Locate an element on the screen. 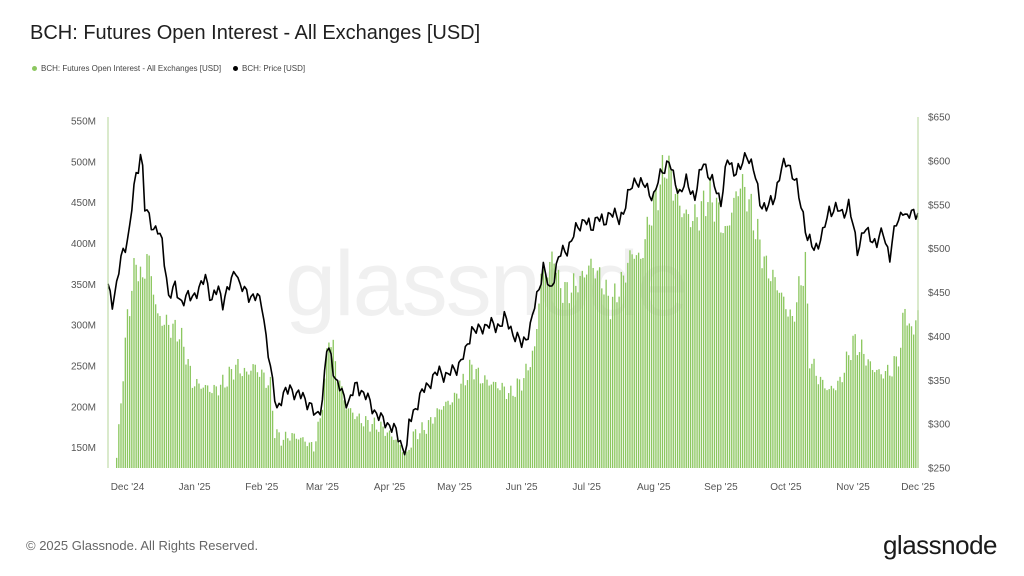  glassnode-logo: glassnode is located at coordinates (940, 545).